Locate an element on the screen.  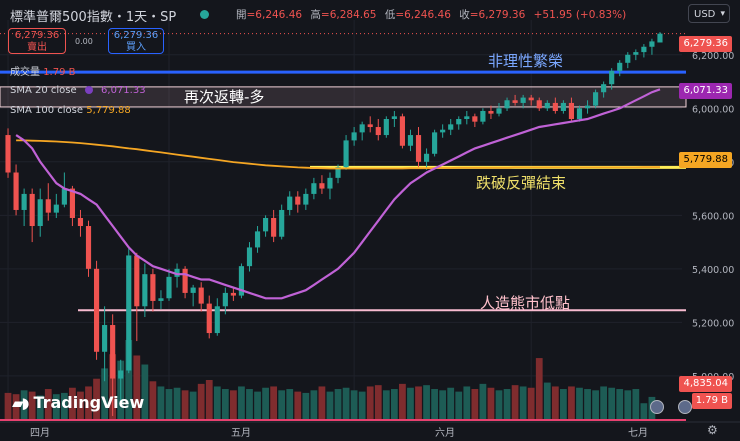
legend-sma20: SMA 20 close 6,071.33 is located at coordinates (78, 90).